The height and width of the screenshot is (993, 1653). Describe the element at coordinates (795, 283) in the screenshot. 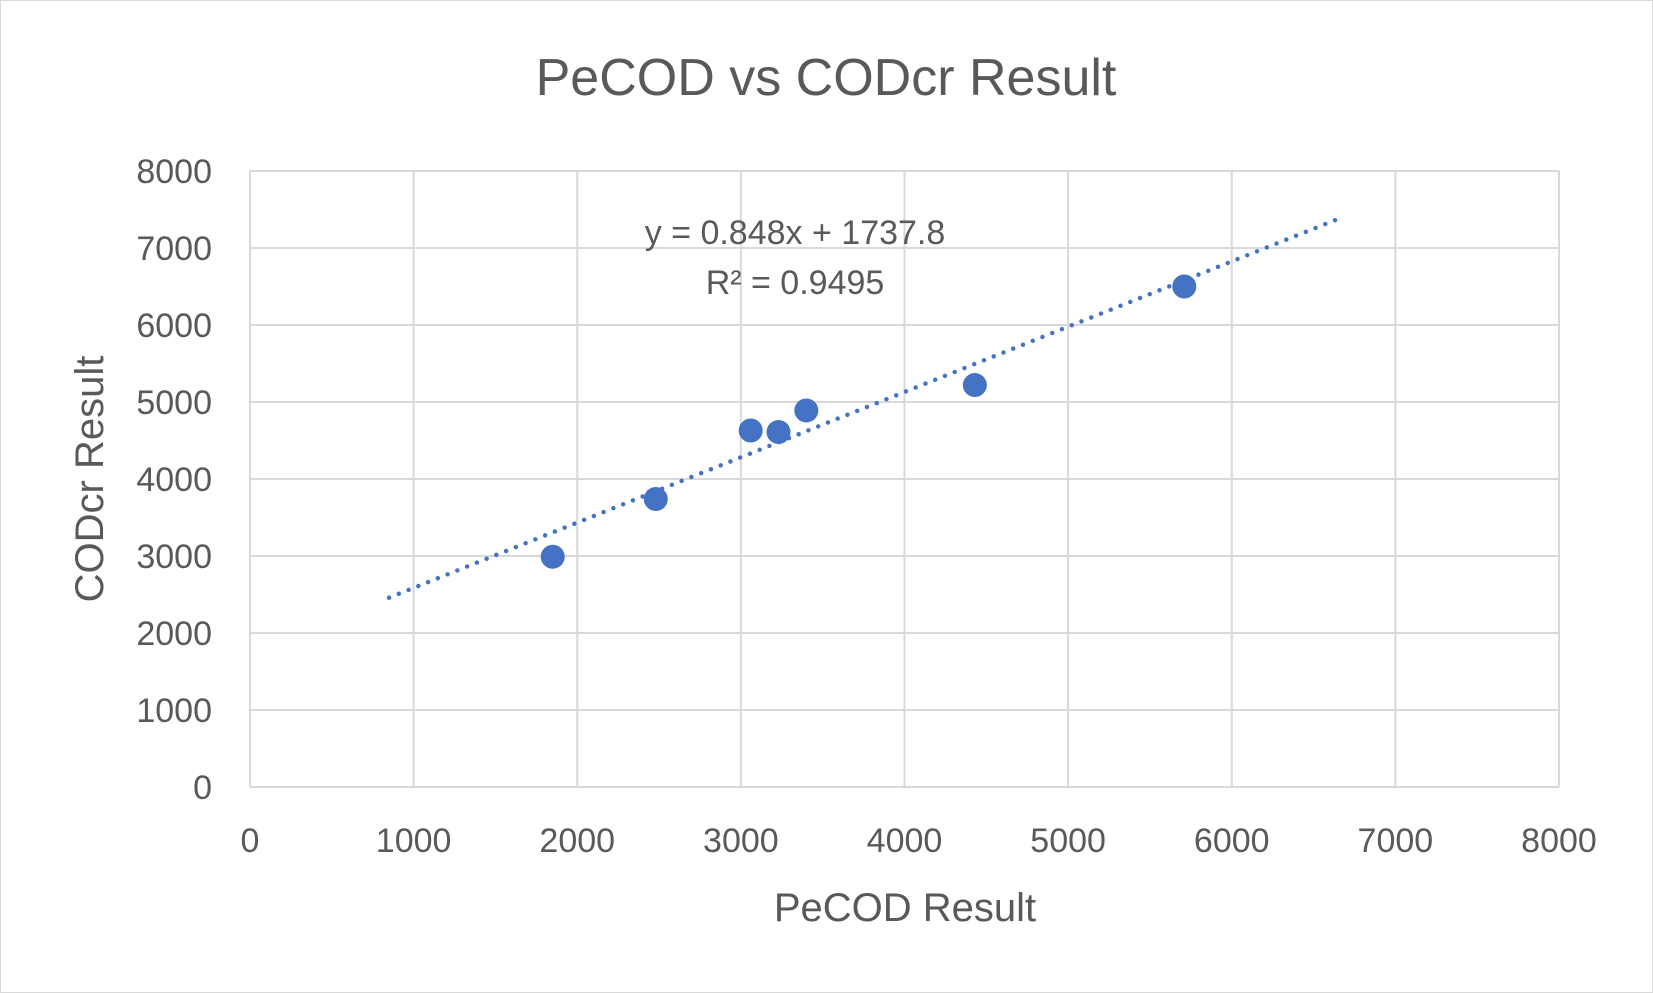

I see `trendline-r-squared: R² = 0.9495` at that location.